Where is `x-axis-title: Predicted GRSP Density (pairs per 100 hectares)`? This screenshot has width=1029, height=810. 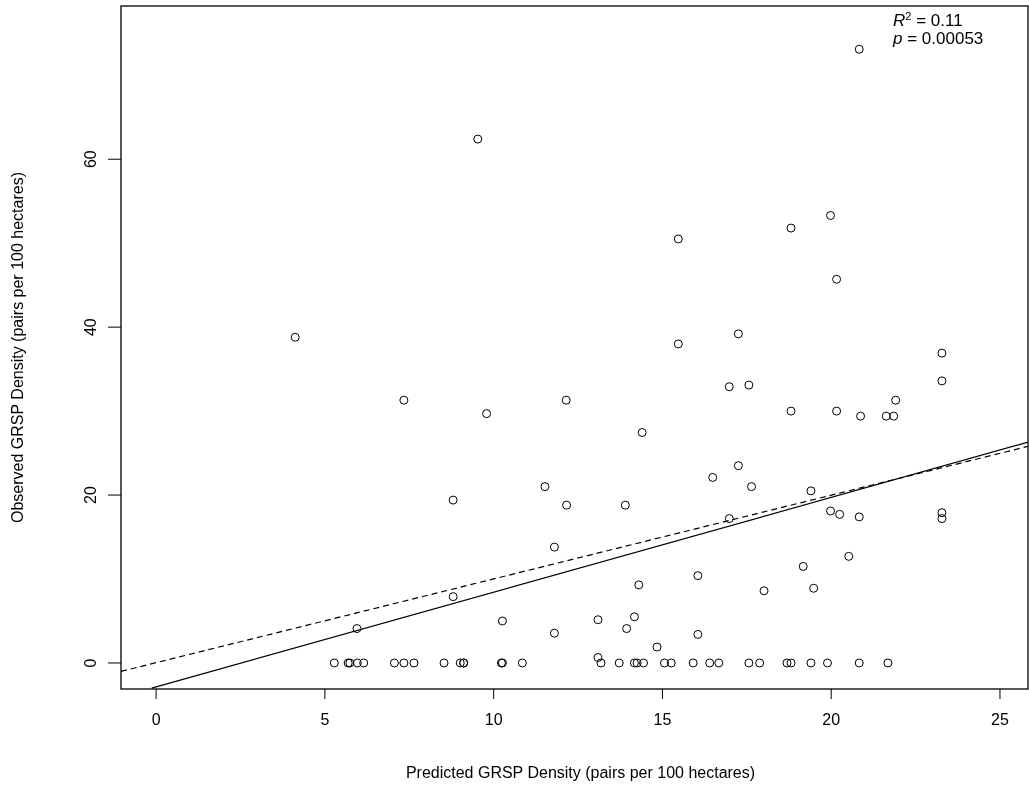 x-axis-title: Predicted GRSP Density (pairs per 100 hectares) is located at coordinates (580, 772).